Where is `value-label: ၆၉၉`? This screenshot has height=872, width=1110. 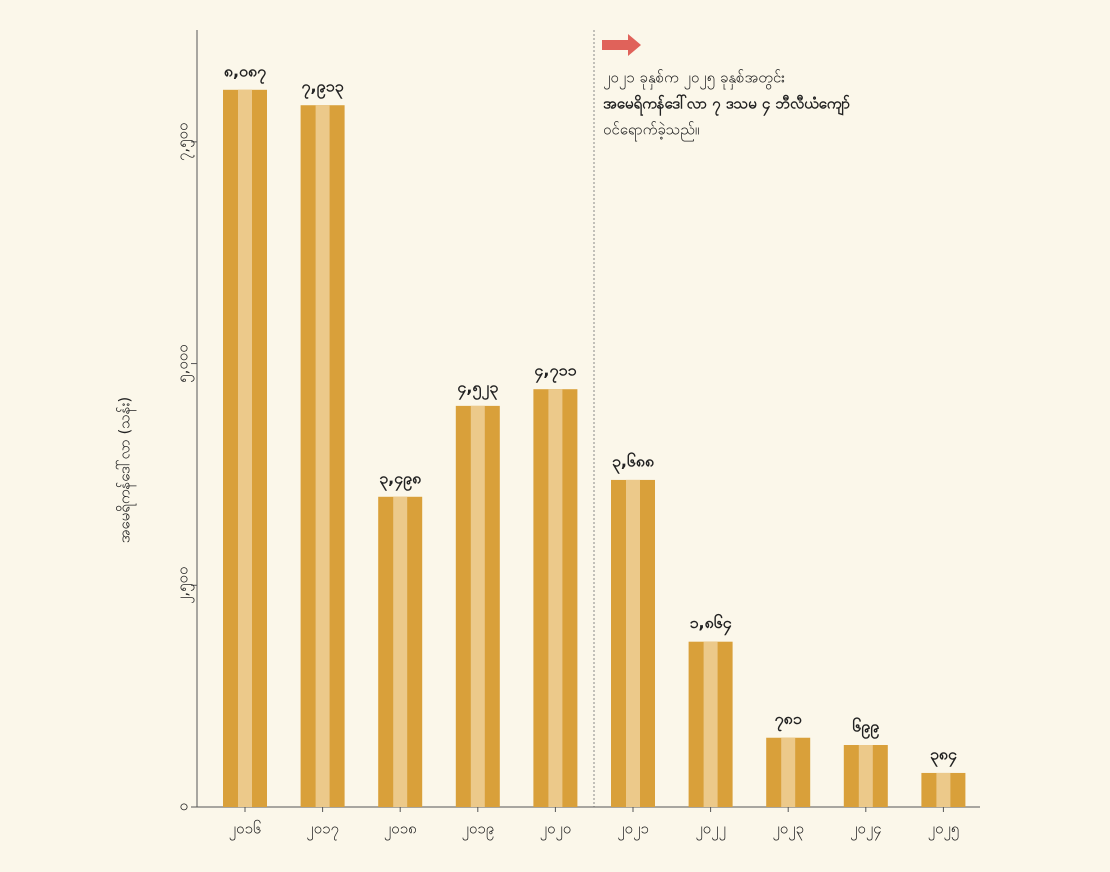
value-label: ၆၉၉ is located at coordinates (865, 728).